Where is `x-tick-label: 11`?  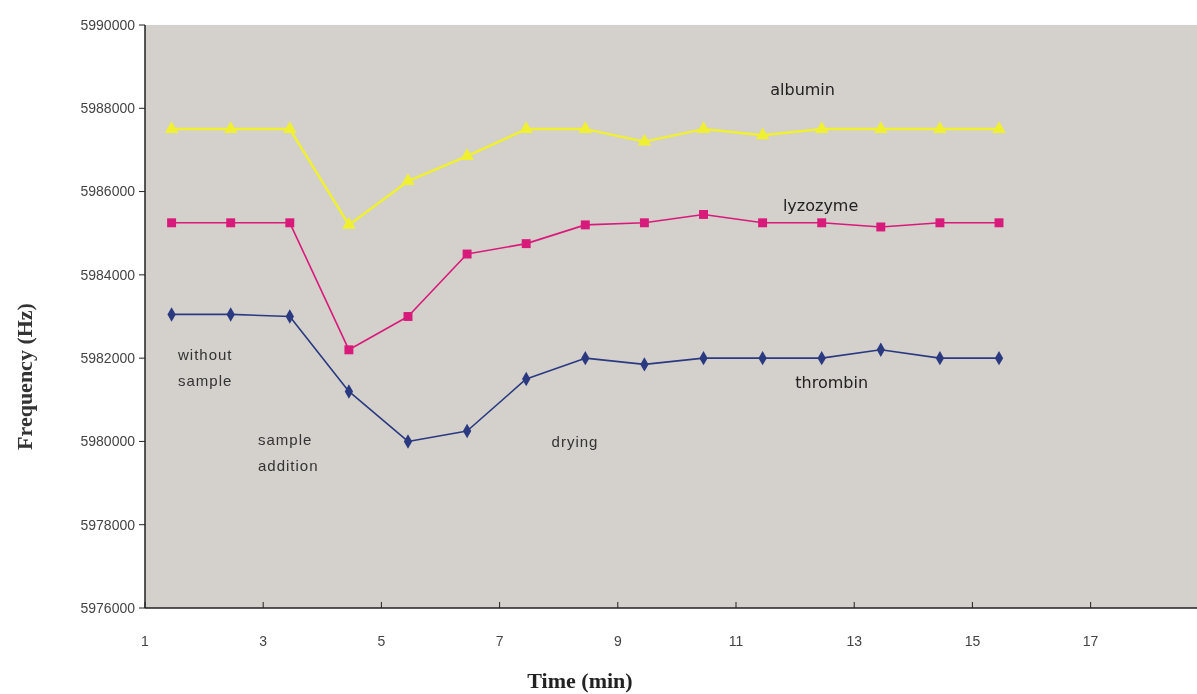
x-tick-label: 11 is located at coordinates (736, 641).